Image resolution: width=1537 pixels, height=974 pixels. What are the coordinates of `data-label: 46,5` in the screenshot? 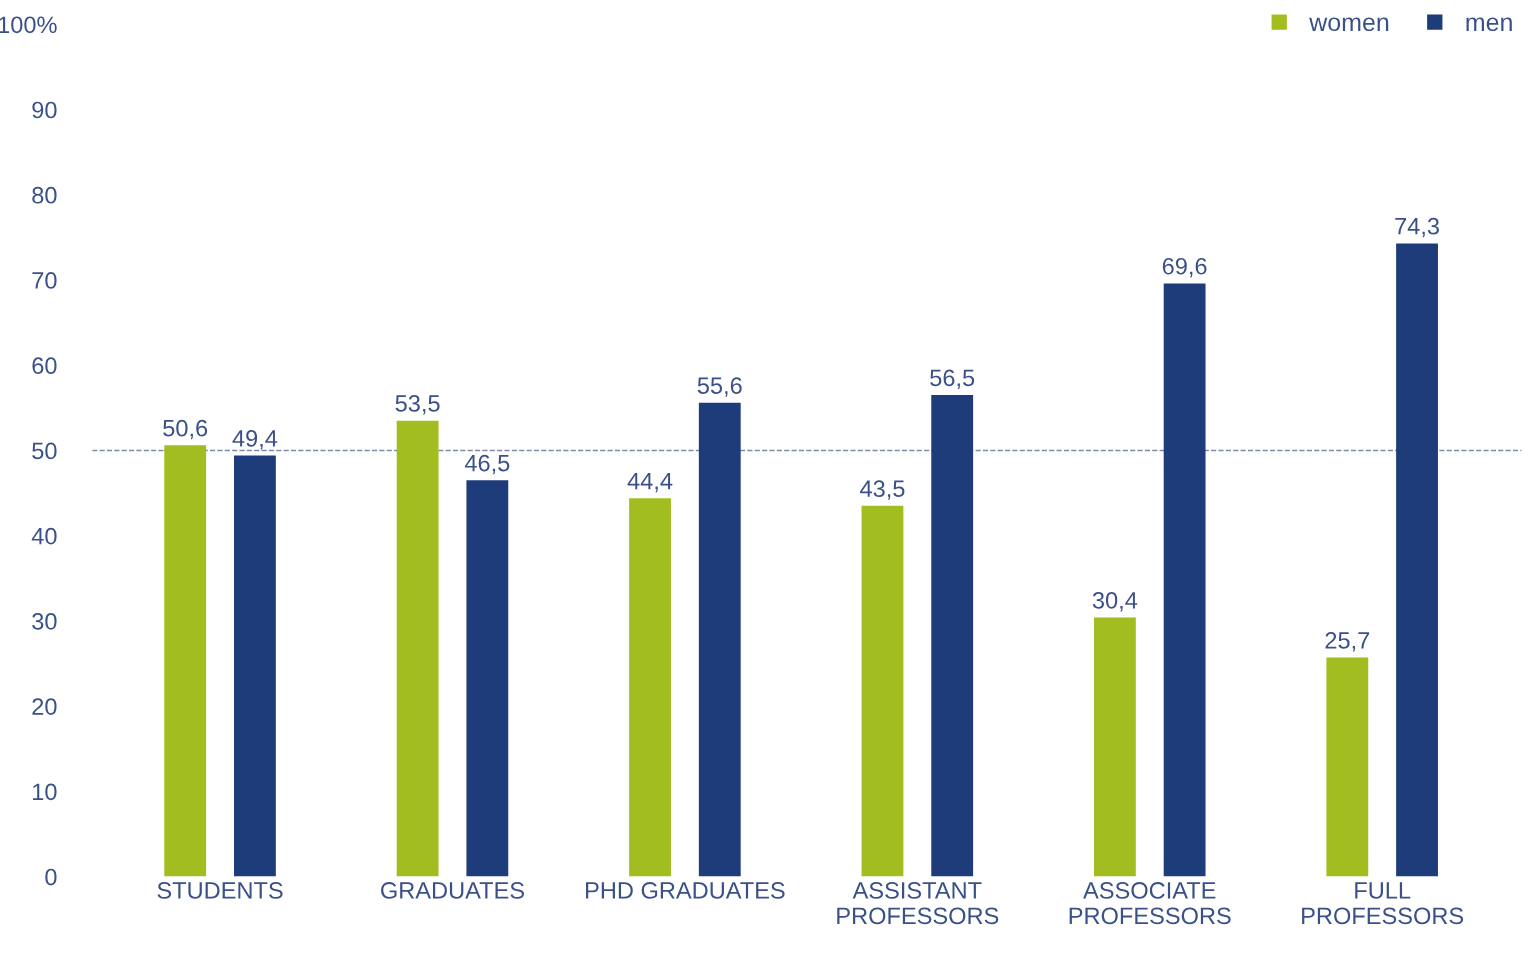 It's located at (487, 464).